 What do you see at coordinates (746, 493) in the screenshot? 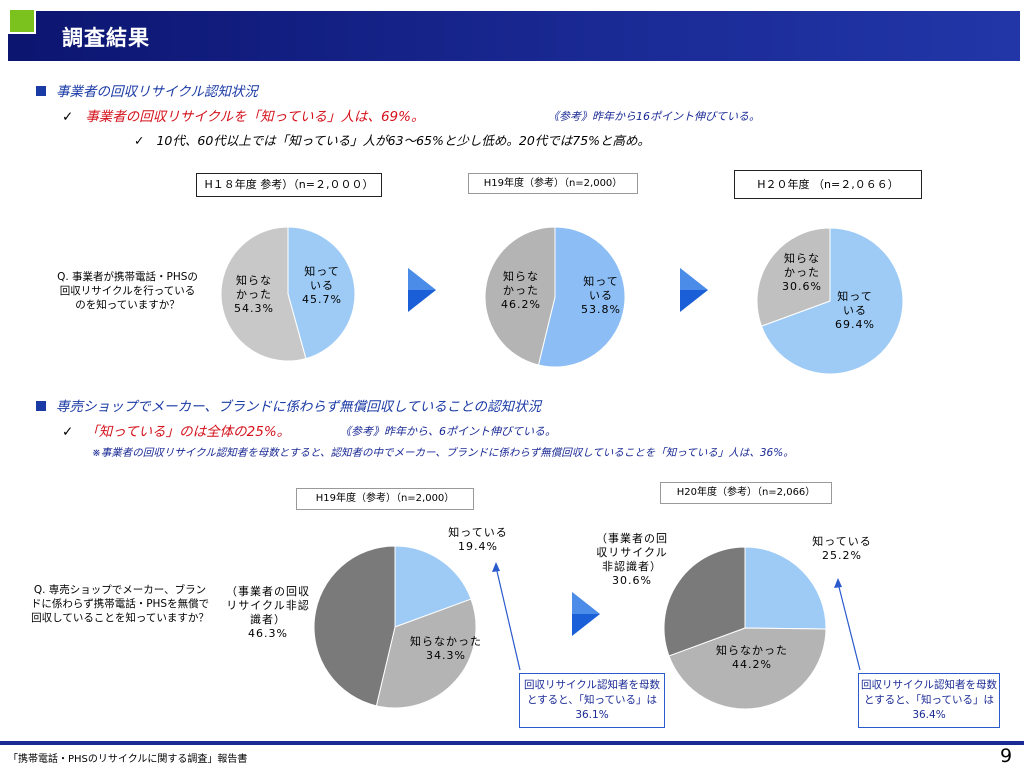
I see `pie5-title-box: H20年度（参考）（n=2,066）` at bounding box center [746, 493].